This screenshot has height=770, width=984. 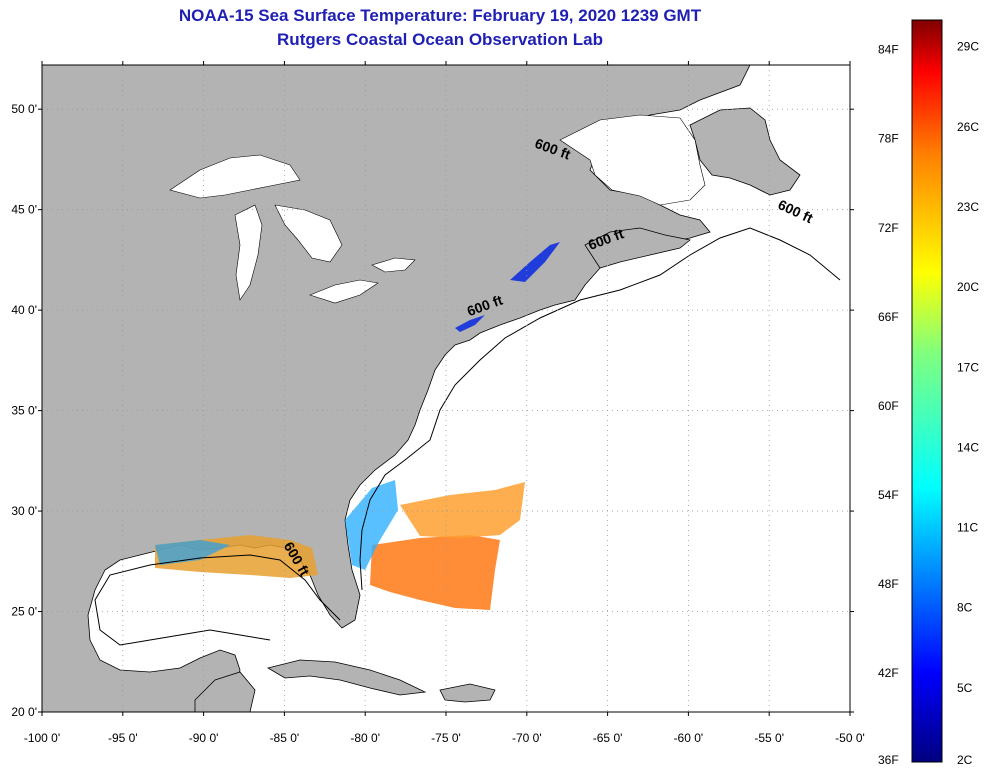 I want to click on lat-label: 50 0', so click(x=24, y=109).